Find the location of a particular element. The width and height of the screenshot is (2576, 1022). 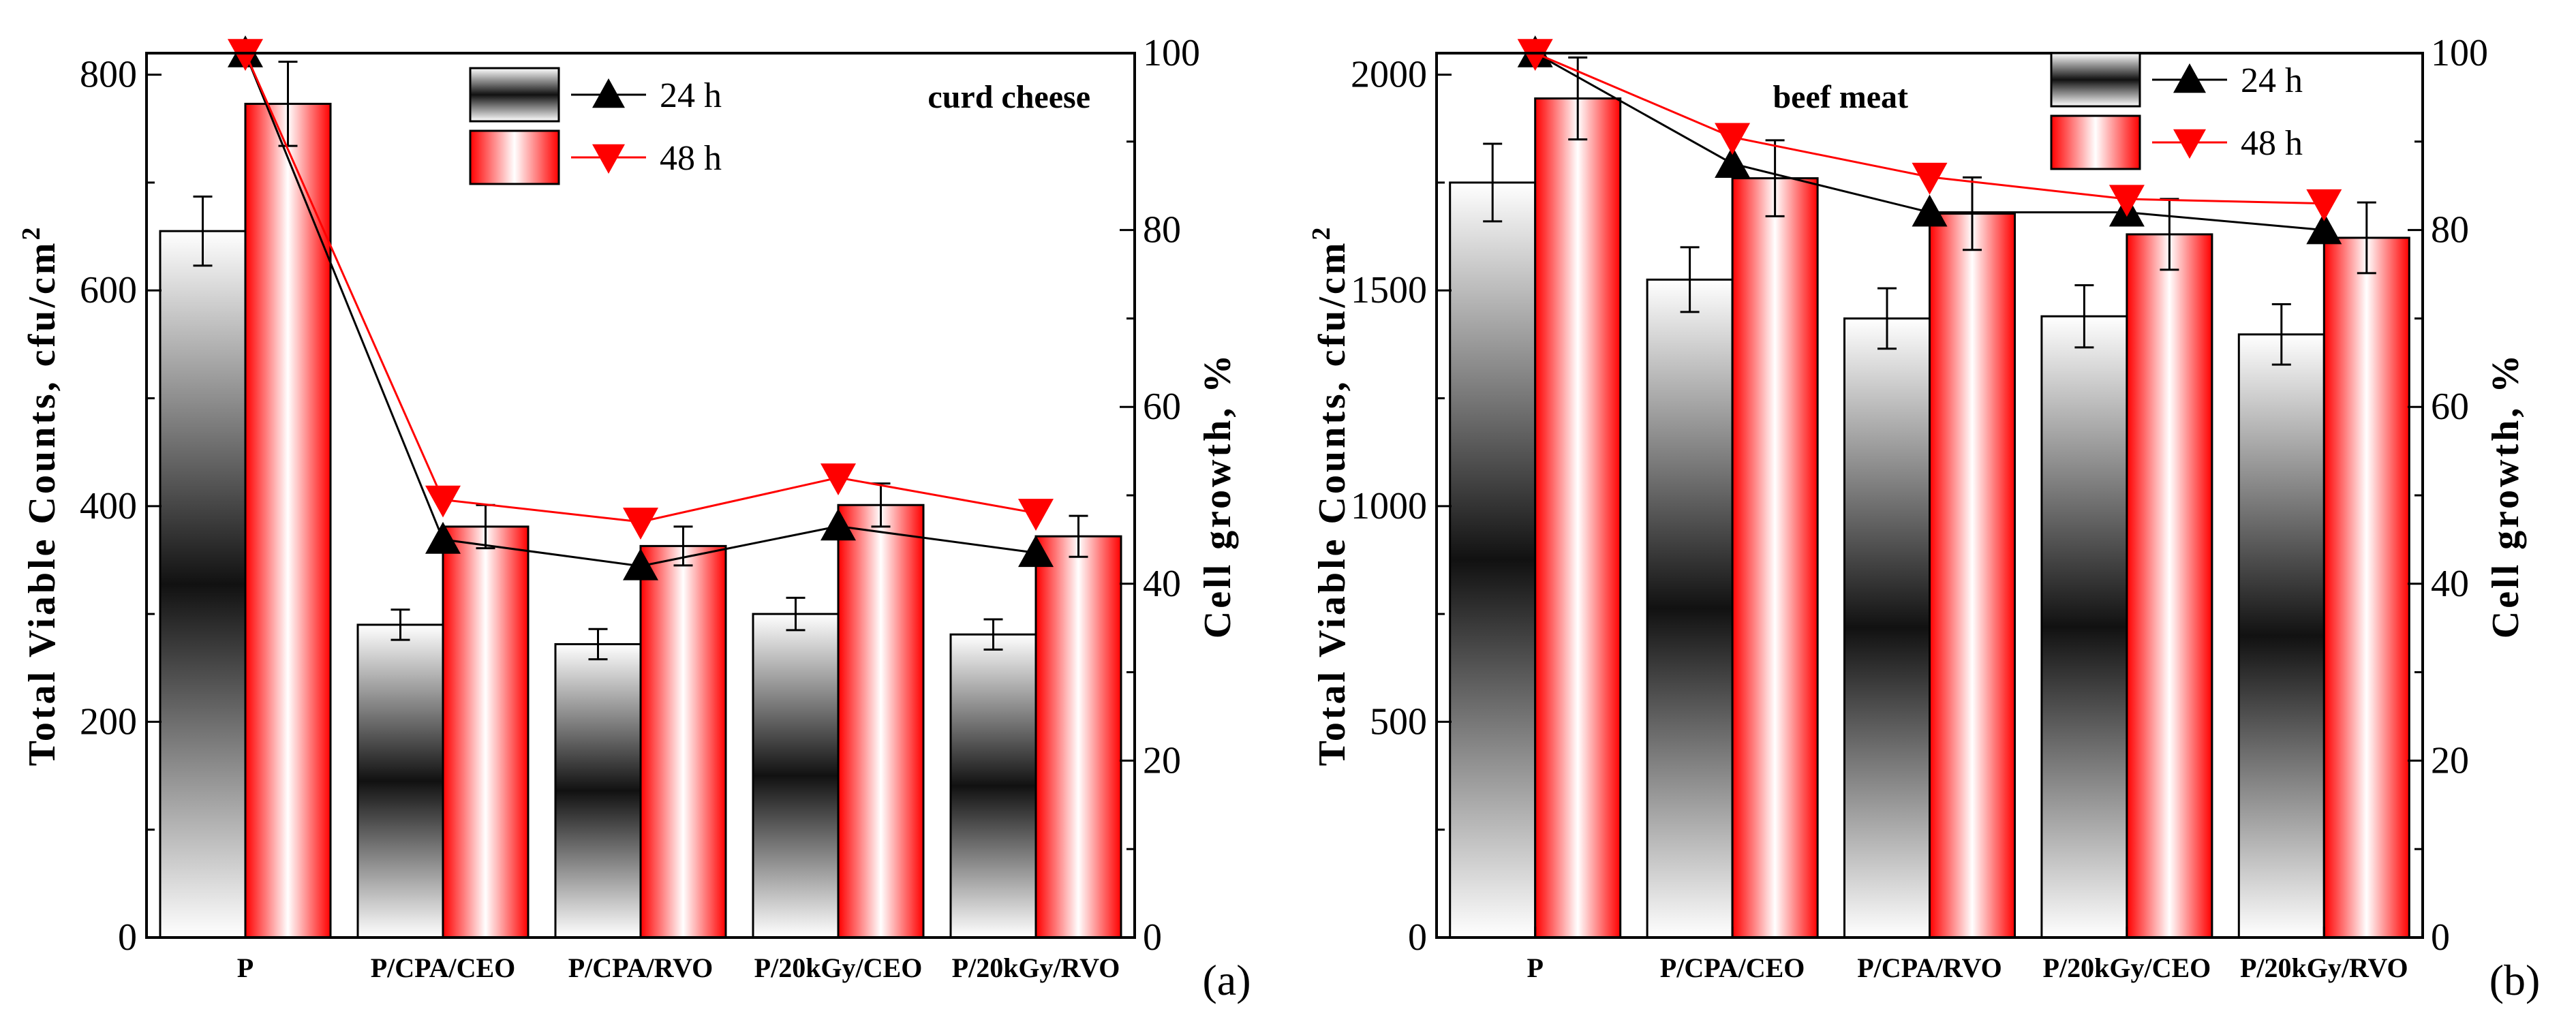

panel-tag: (b) is located at coordinates (2515, 980).